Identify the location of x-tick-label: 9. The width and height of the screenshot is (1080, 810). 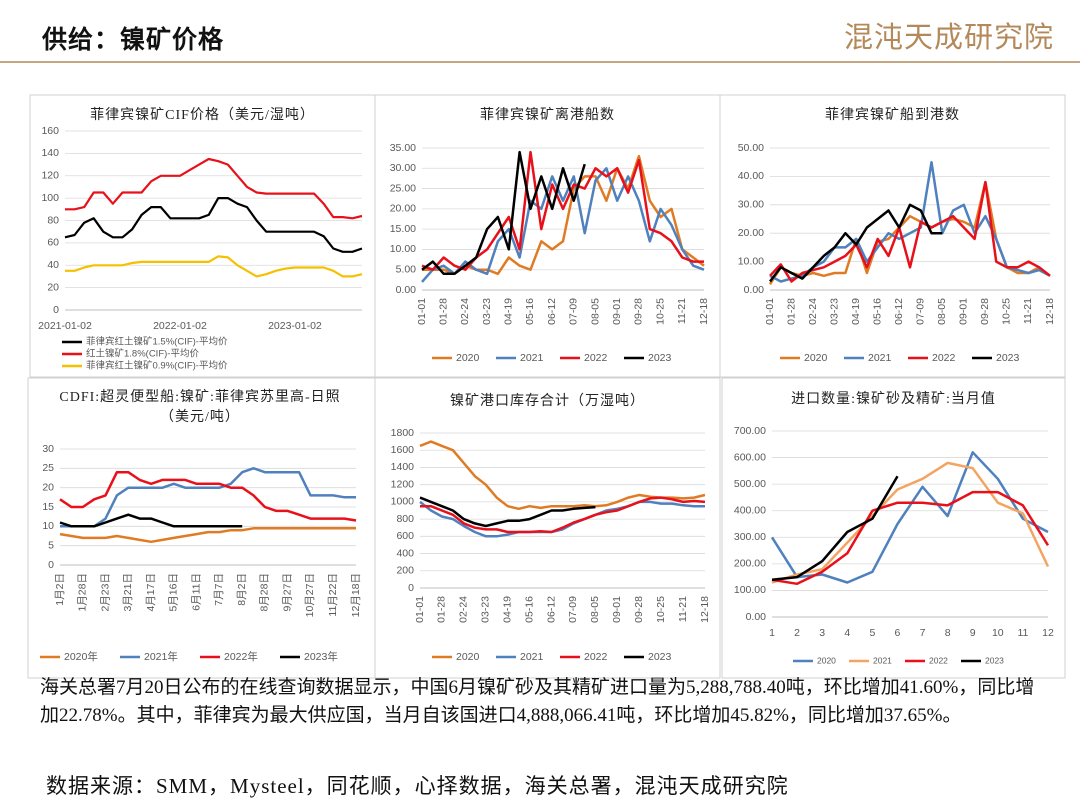
(973, 633).